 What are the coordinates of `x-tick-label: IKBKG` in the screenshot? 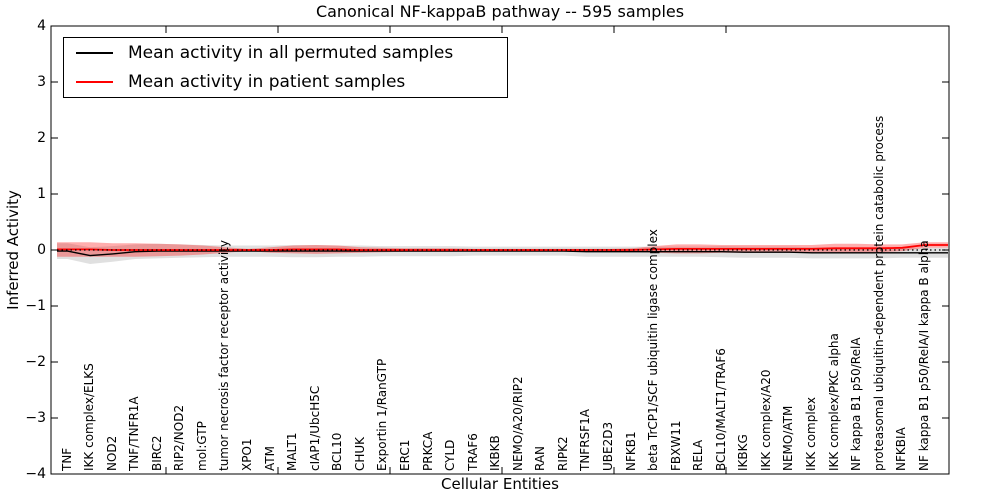 It's located at (743, 452).